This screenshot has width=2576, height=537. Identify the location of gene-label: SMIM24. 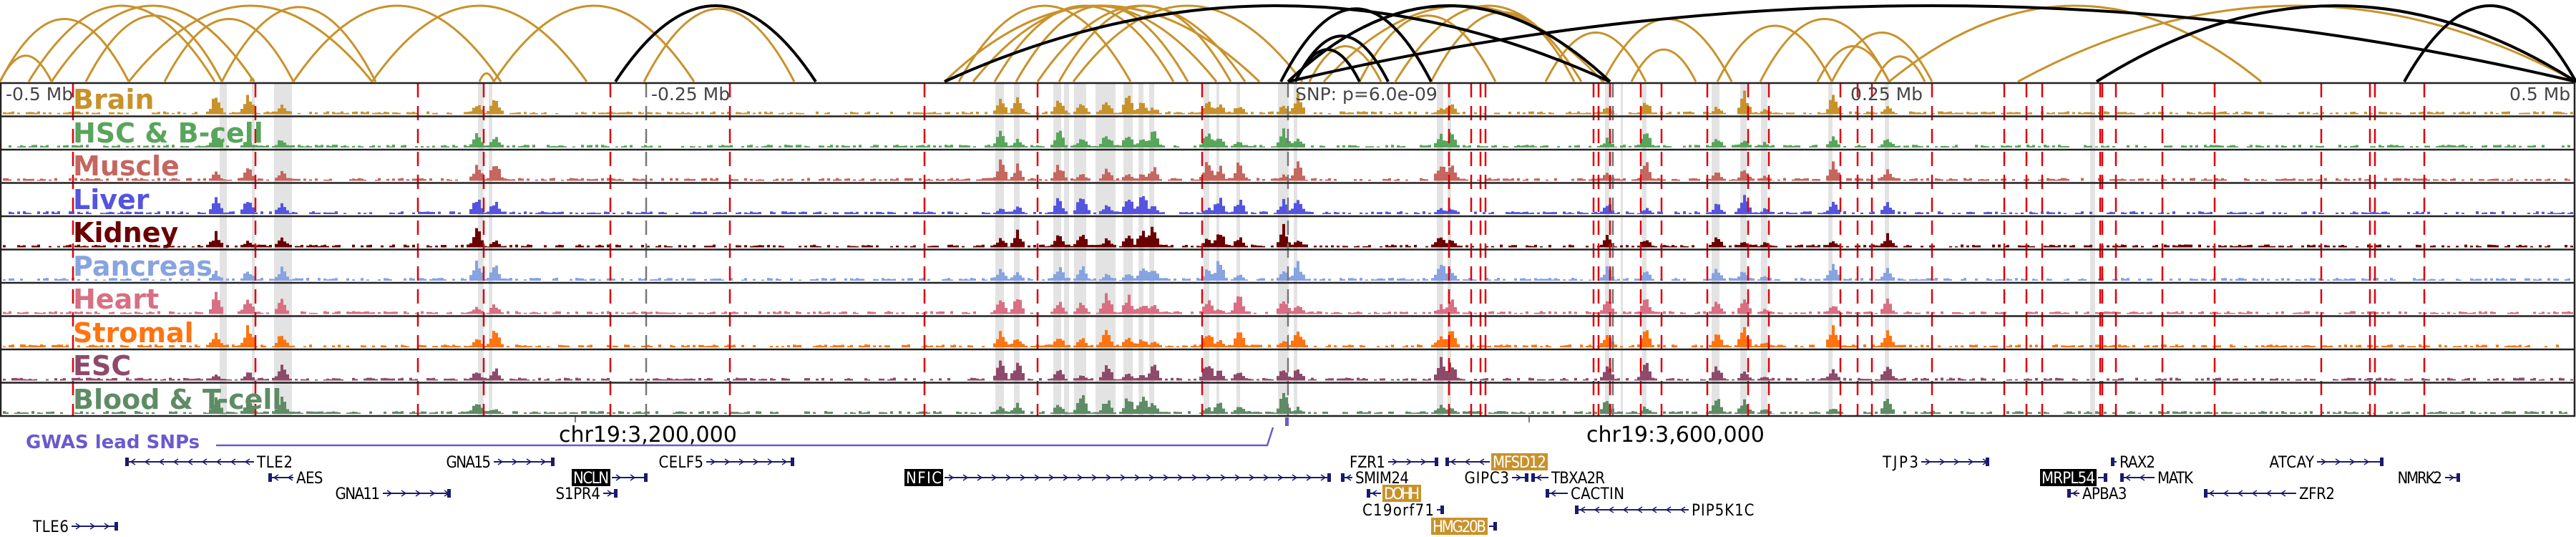
(1382, 479).